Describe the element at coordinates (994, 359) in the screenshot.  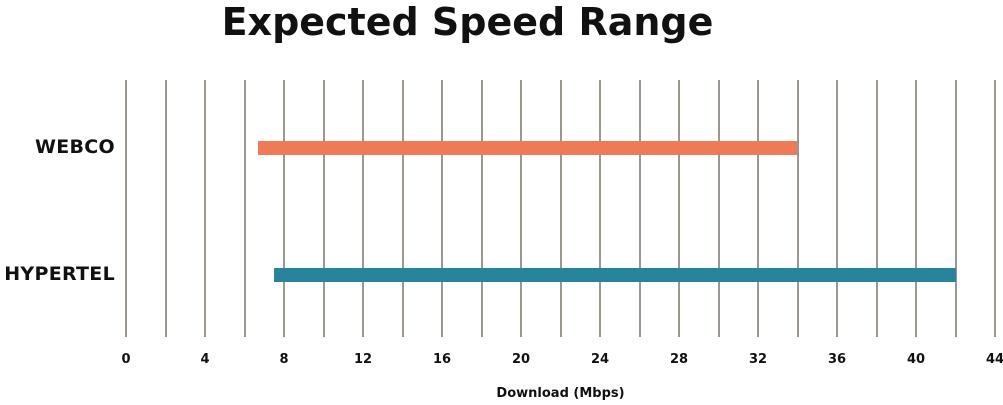
I see `x-tick-label: 44` at that location.